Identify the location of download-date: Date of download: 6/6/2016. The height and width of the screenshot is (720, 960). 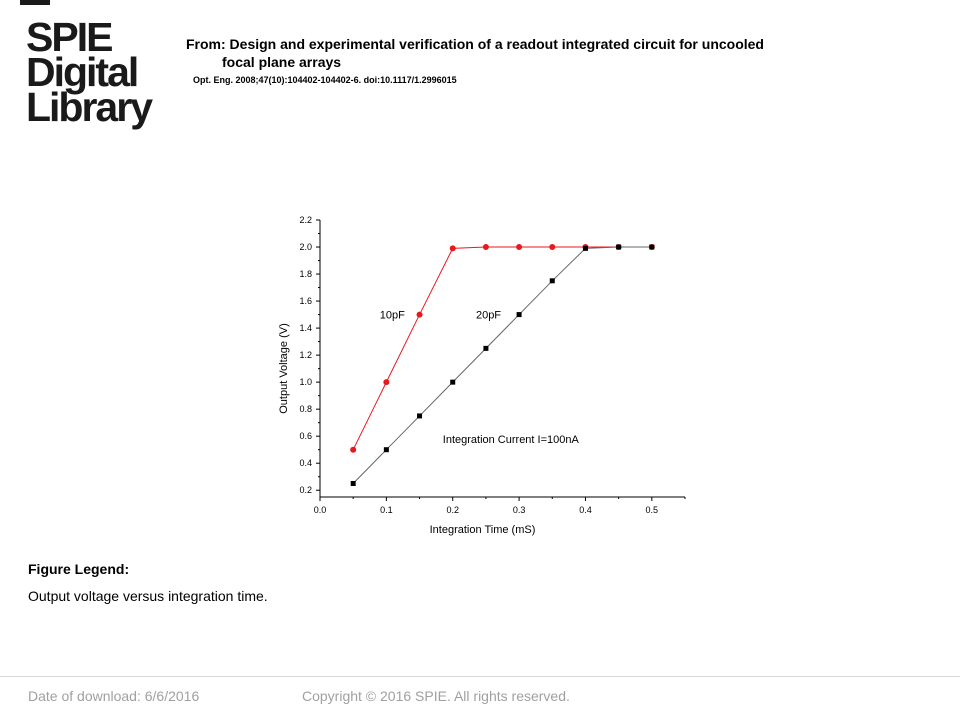
(114, 696).